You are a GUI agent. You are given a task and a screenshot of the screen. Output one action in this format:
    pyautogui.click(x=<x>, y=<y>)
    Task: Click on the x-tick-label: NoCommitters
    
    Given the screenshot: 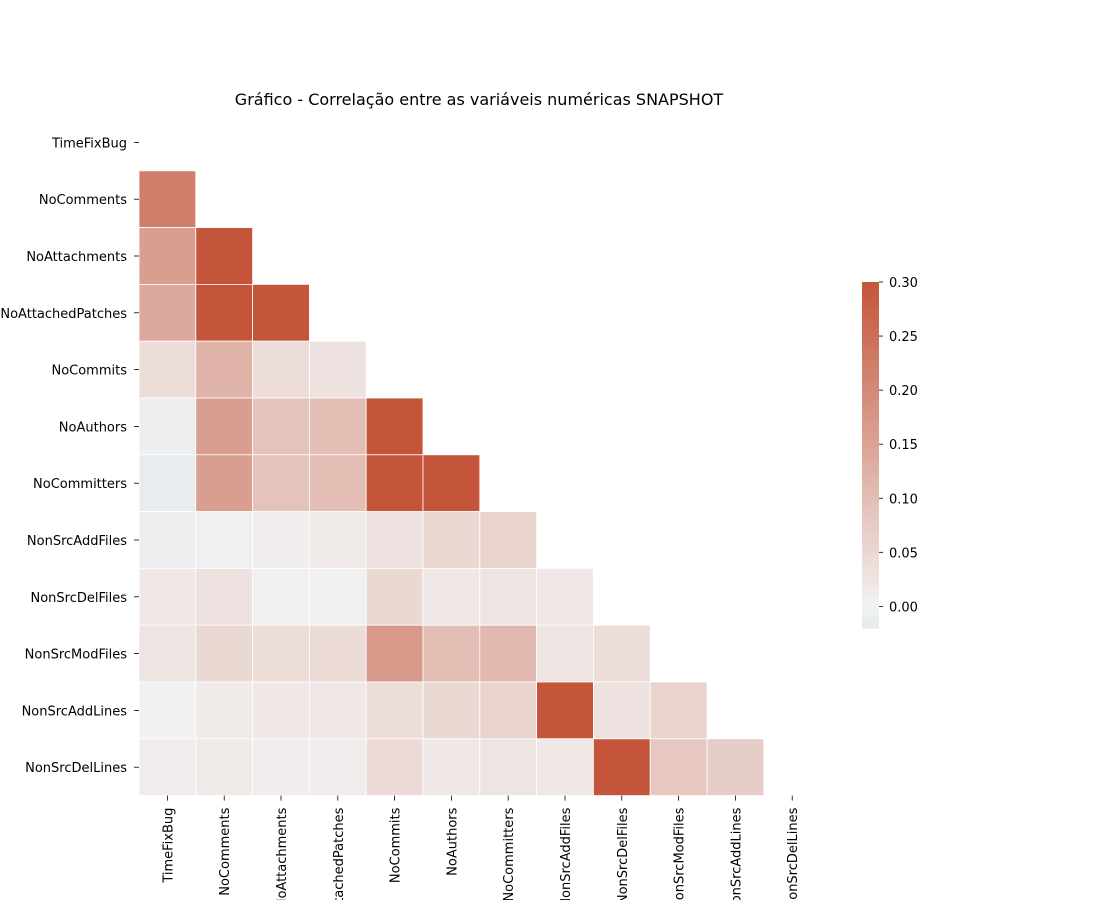 What is the action you would take?
    pyautogui.click(x=509, y=853)
    